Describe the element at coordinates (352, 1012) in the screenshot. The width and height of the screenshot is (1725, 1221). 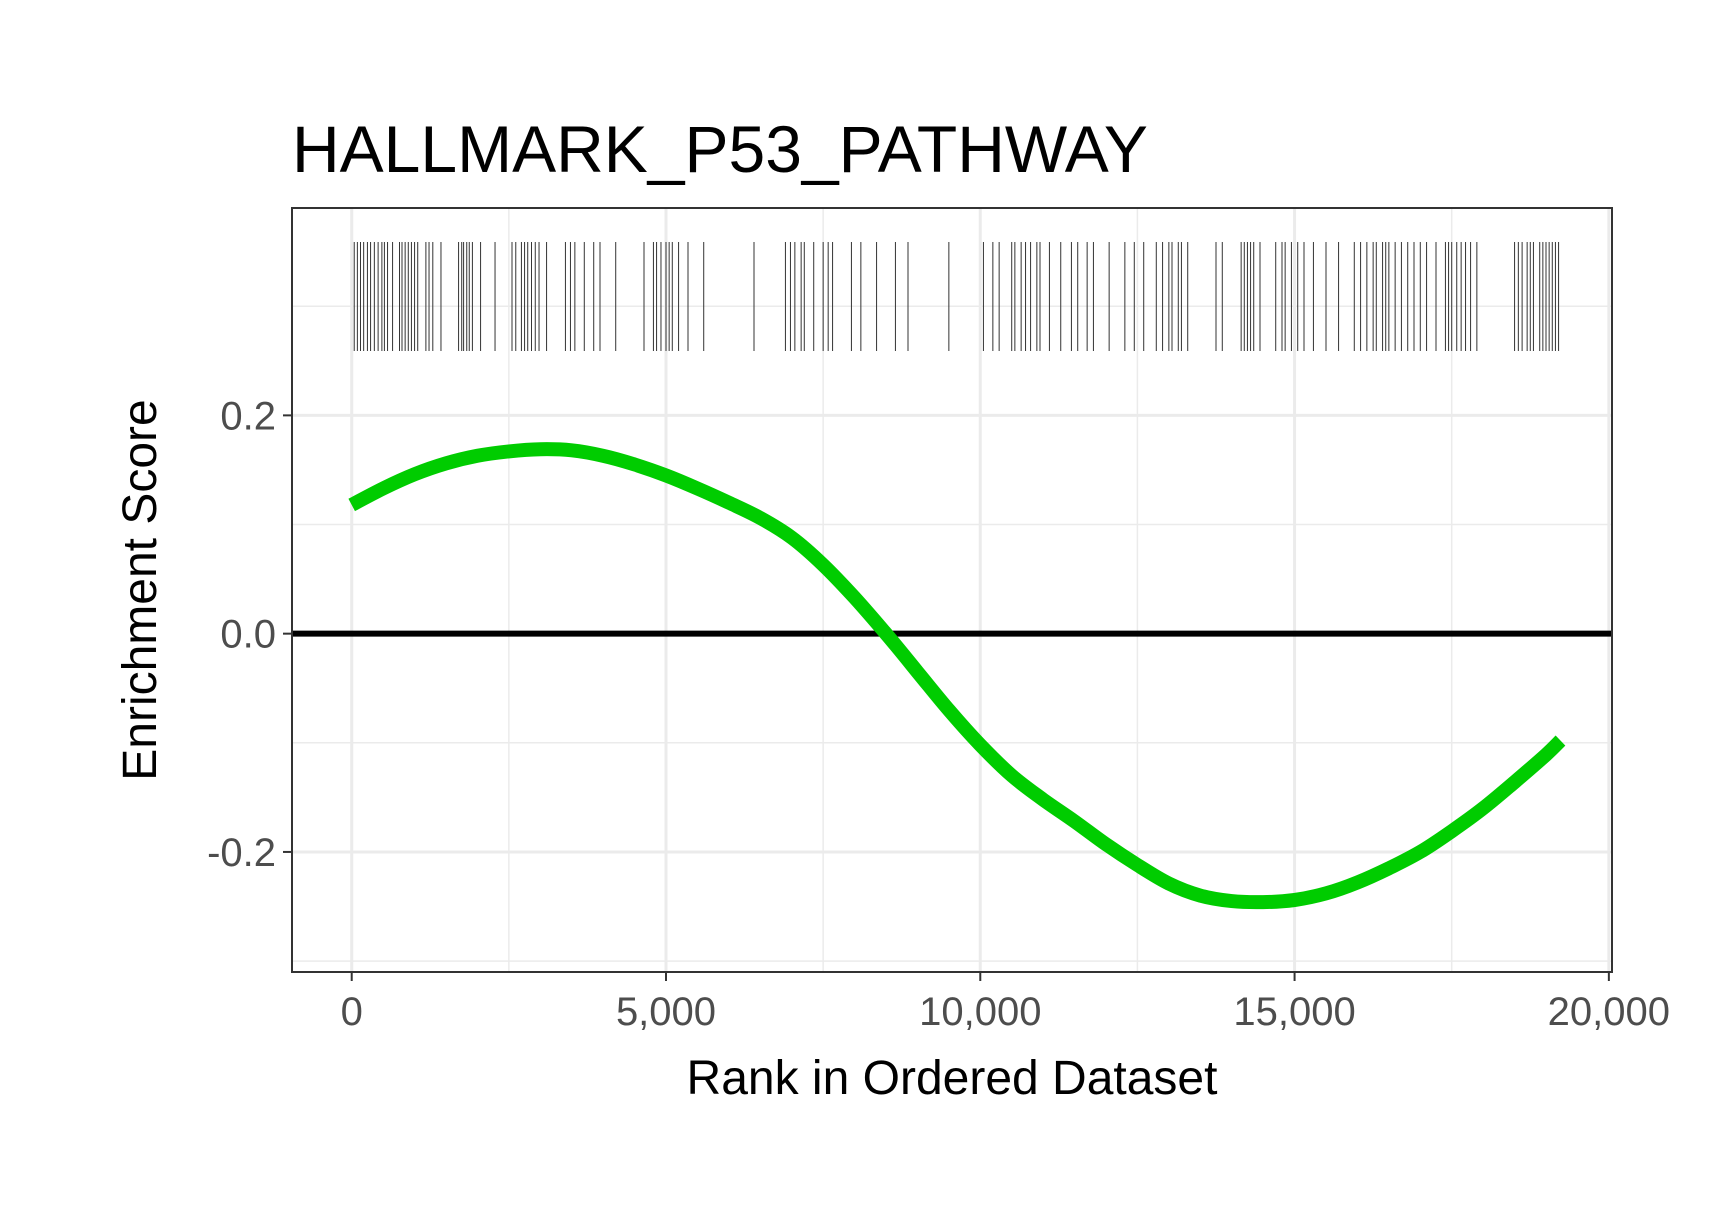
I see `x-tick-label: 0` at that location.